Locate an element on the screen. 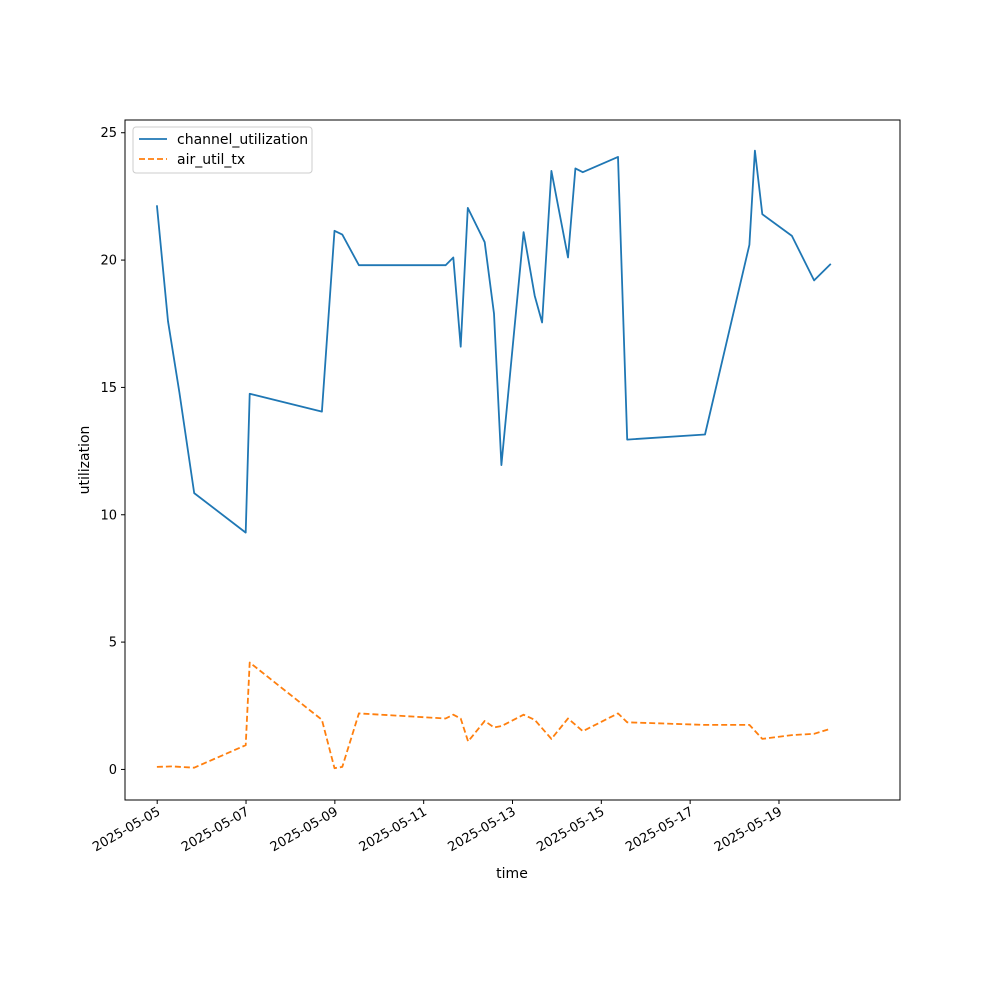 The image size is (1000, 1000). legend-box is located at coordinates (222, 150).